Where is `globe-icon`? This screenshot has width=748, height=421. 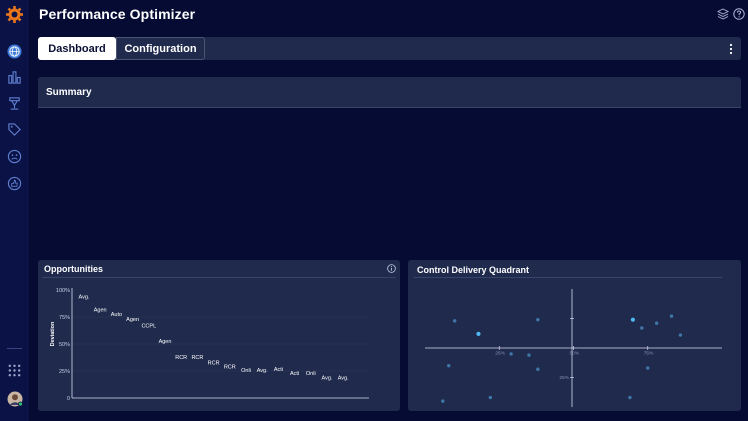
globe-icon is located at coordinates (14, 51).